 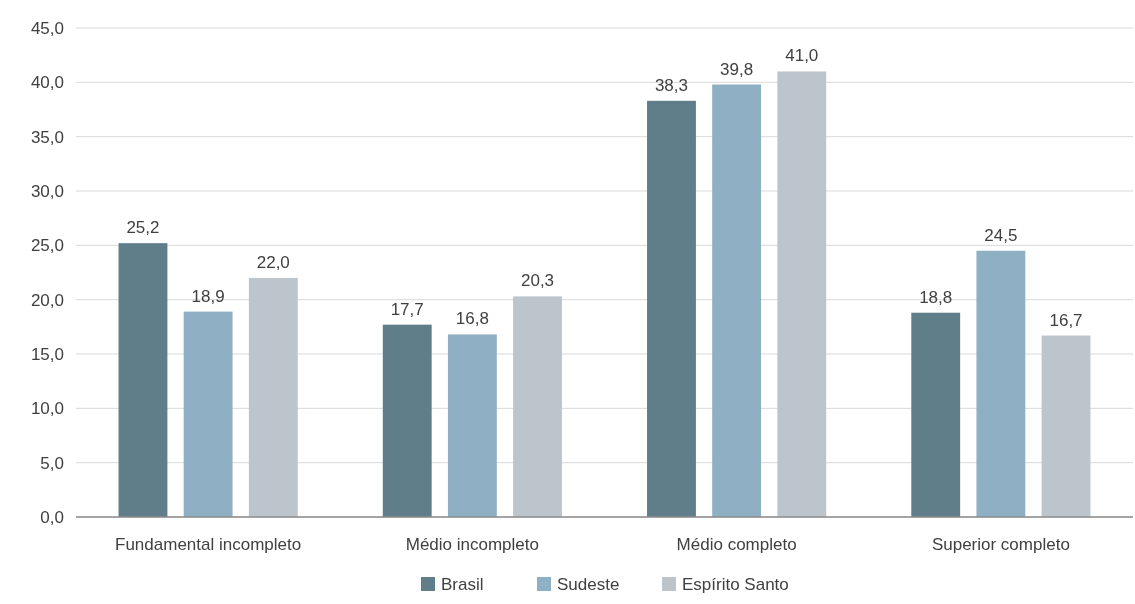 What do you see at coordinates (208, 544) in the screenshot?
I see `x-tick-label: Fundamental incompleto` at bounding box center [208, 544].